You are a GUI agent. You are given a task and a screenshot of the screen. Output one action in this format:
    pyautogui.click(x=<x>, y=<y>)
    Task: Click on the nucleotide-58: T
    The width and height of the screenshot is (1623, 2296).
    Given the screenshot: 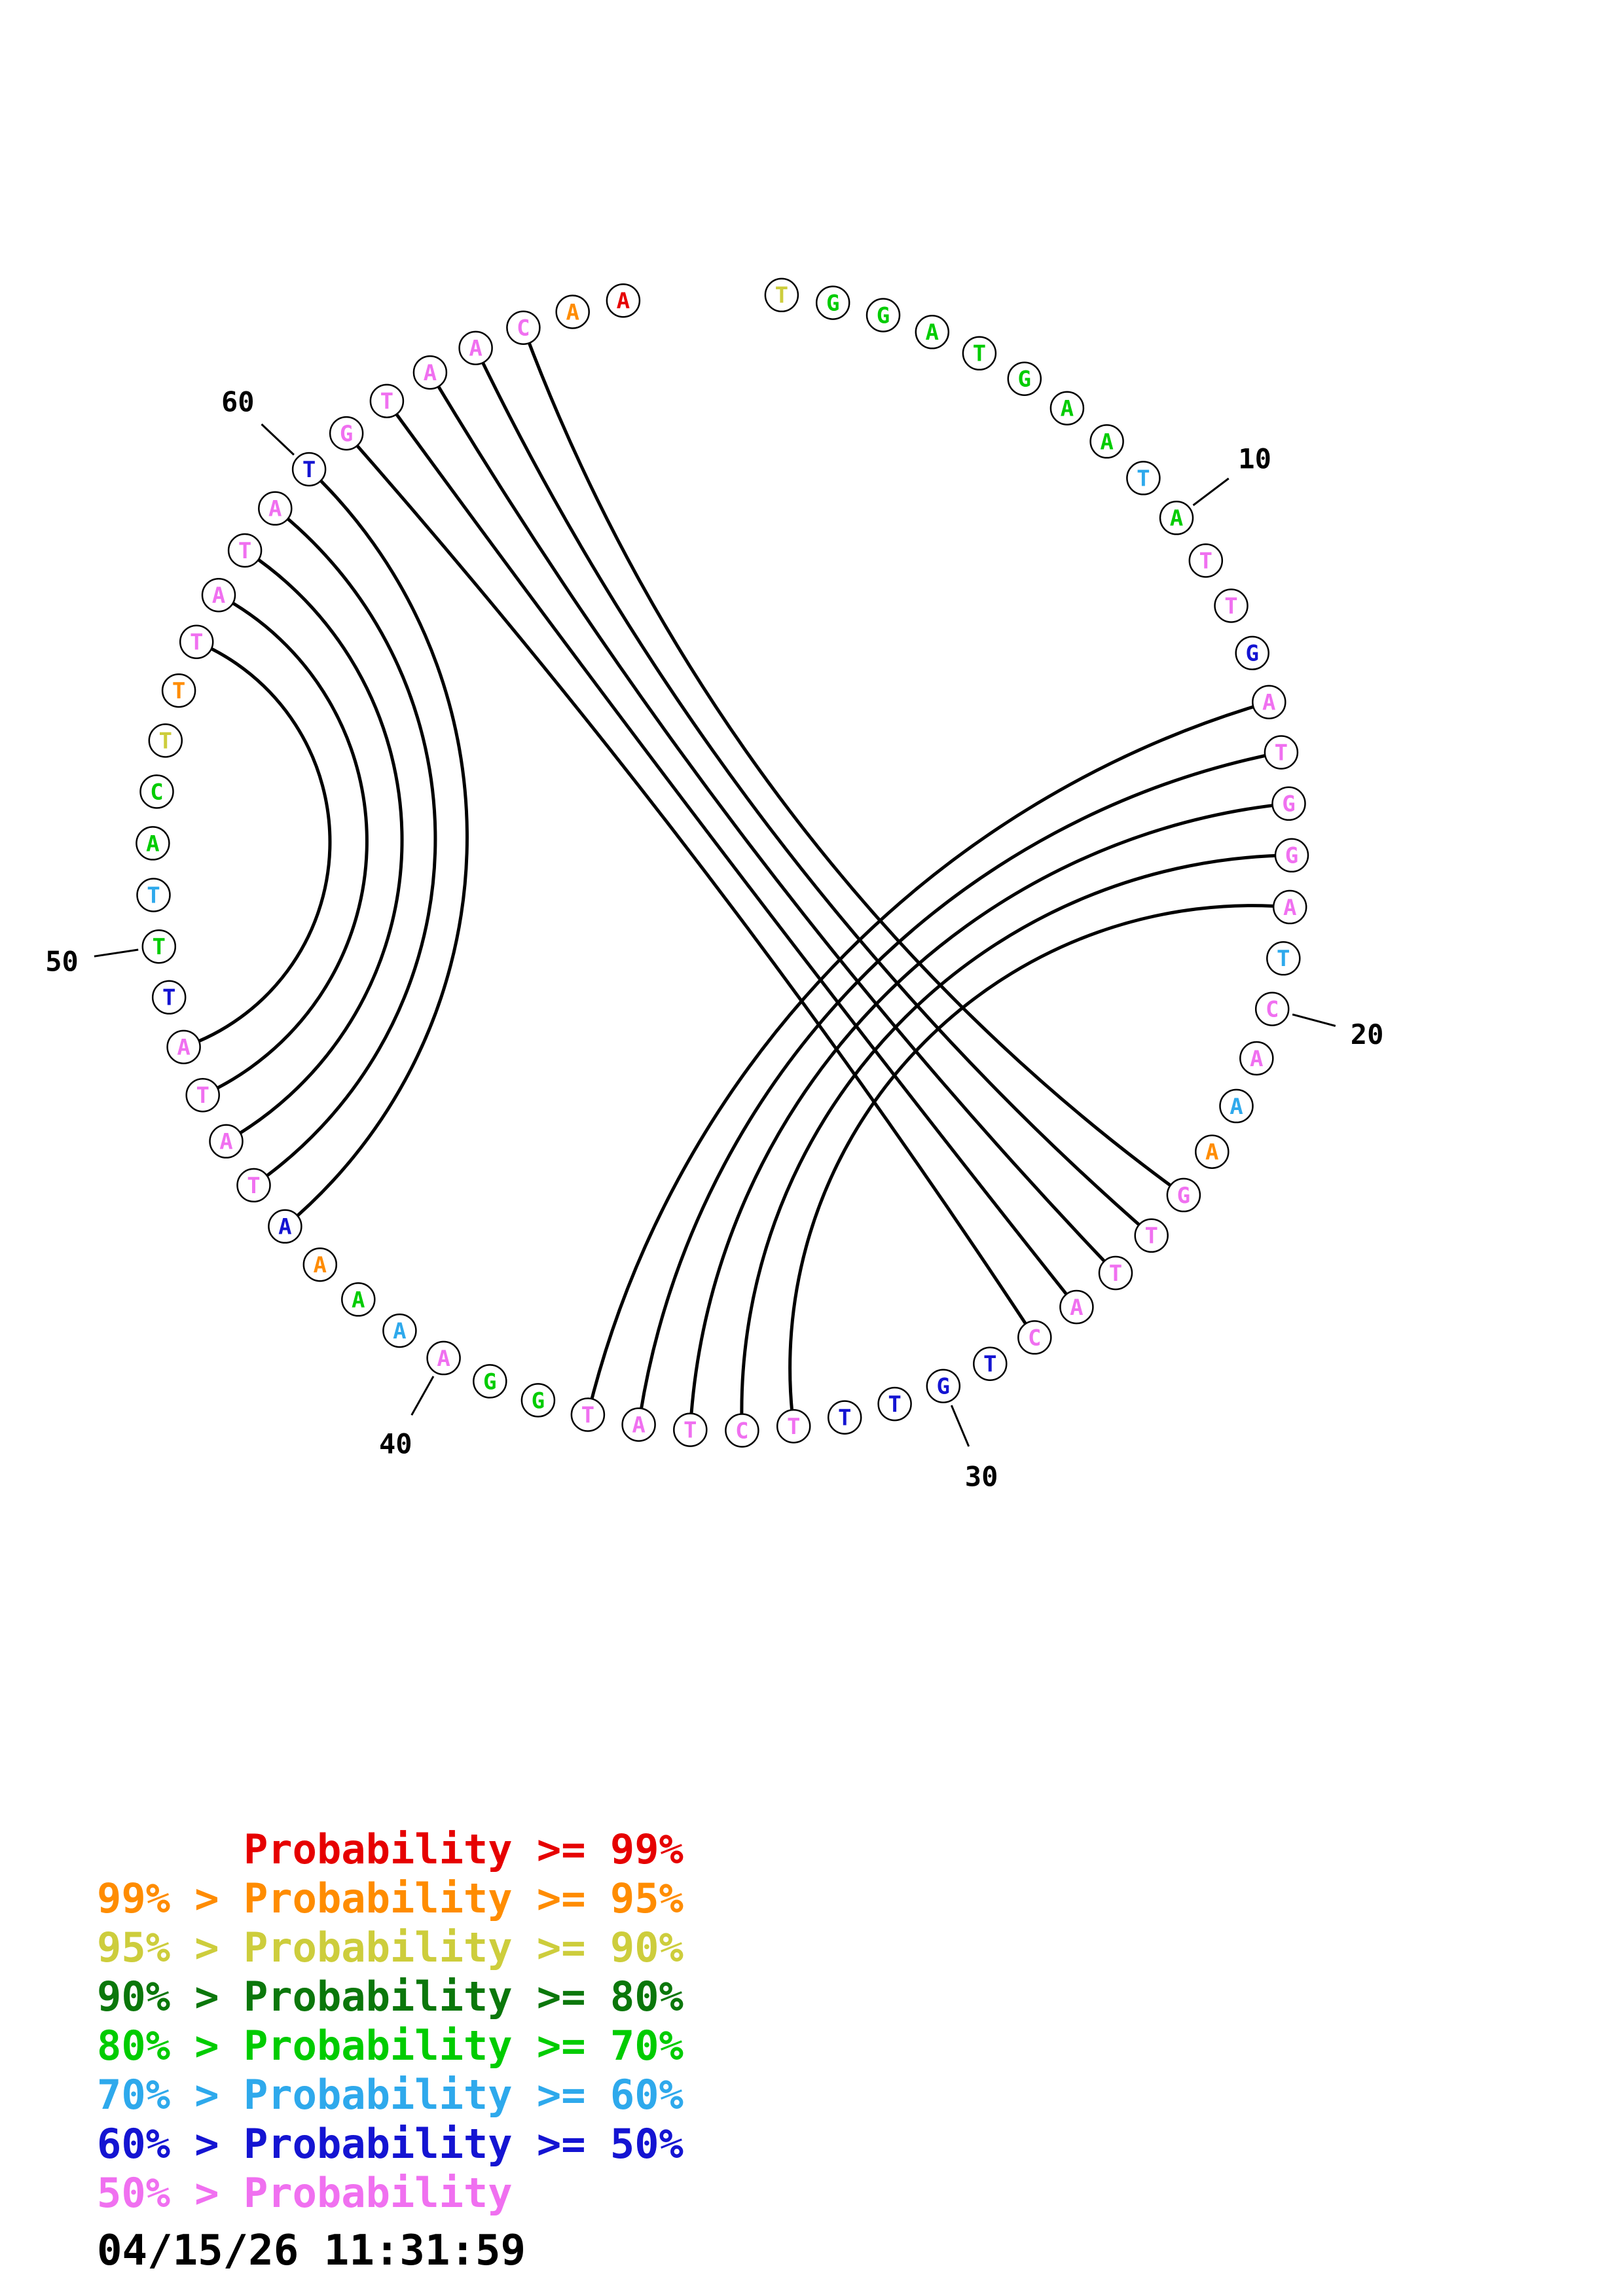 What is the action you would take?
    pyautogui.click(x=245, y=550)
    